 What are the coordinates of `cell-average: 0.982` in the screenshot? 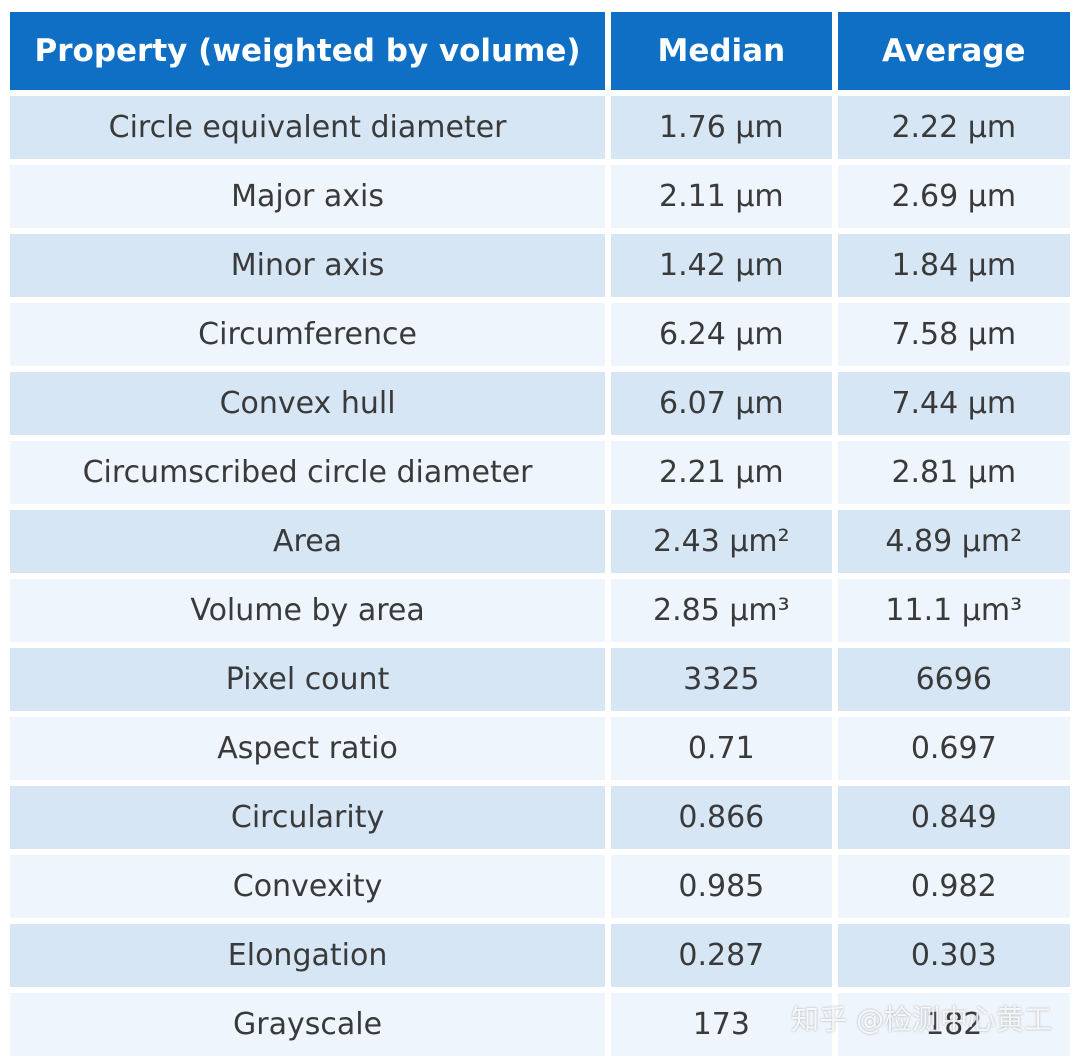 It's located at (954, 886).